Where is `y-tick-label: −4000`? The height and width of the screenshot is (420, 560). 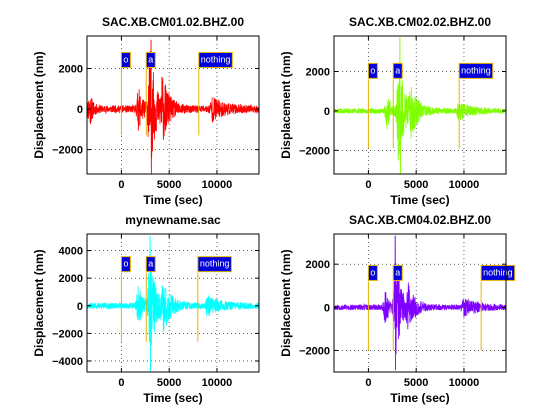
y-tick-label: −4000 is located at coordinates (67, 362).